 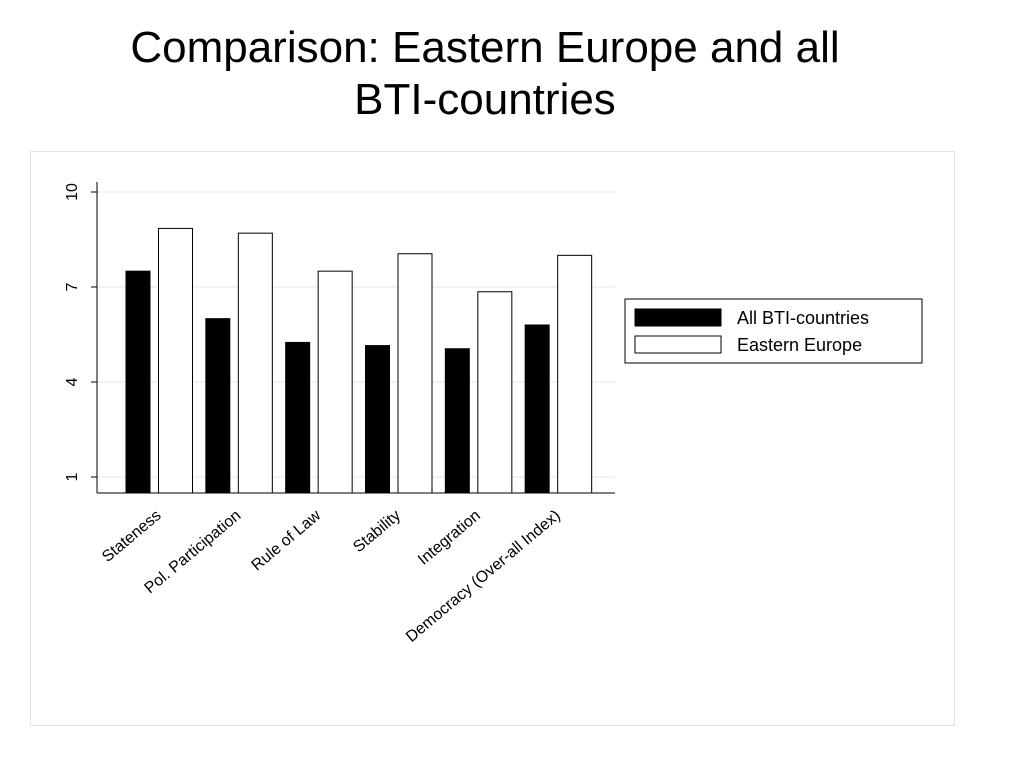 What do you see at coordinates (483, 576) in the screenshot?
I see `x-category-label: Democracy (Over-all Index)` at bounding box center [483, 576].